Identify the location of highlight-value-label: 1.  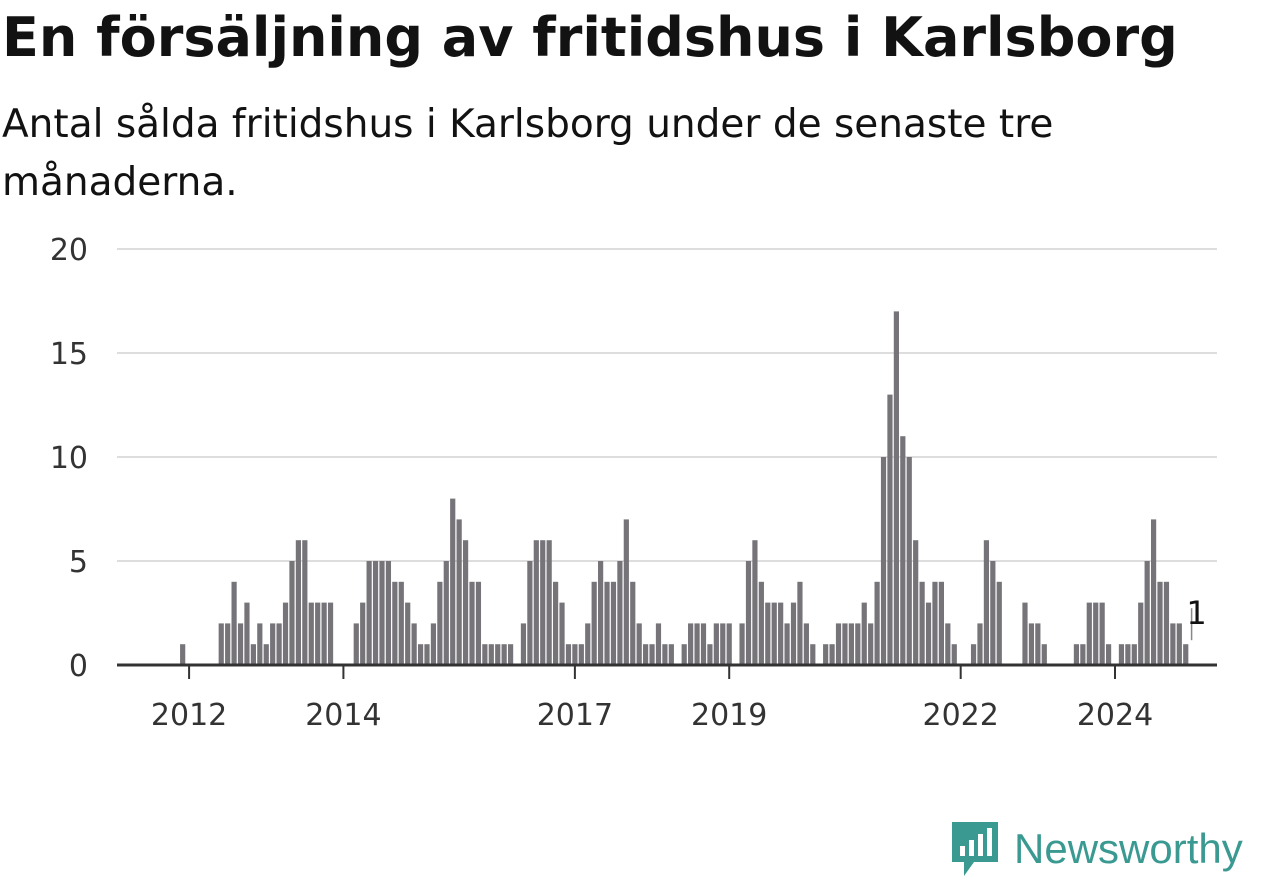
(1196, 613).